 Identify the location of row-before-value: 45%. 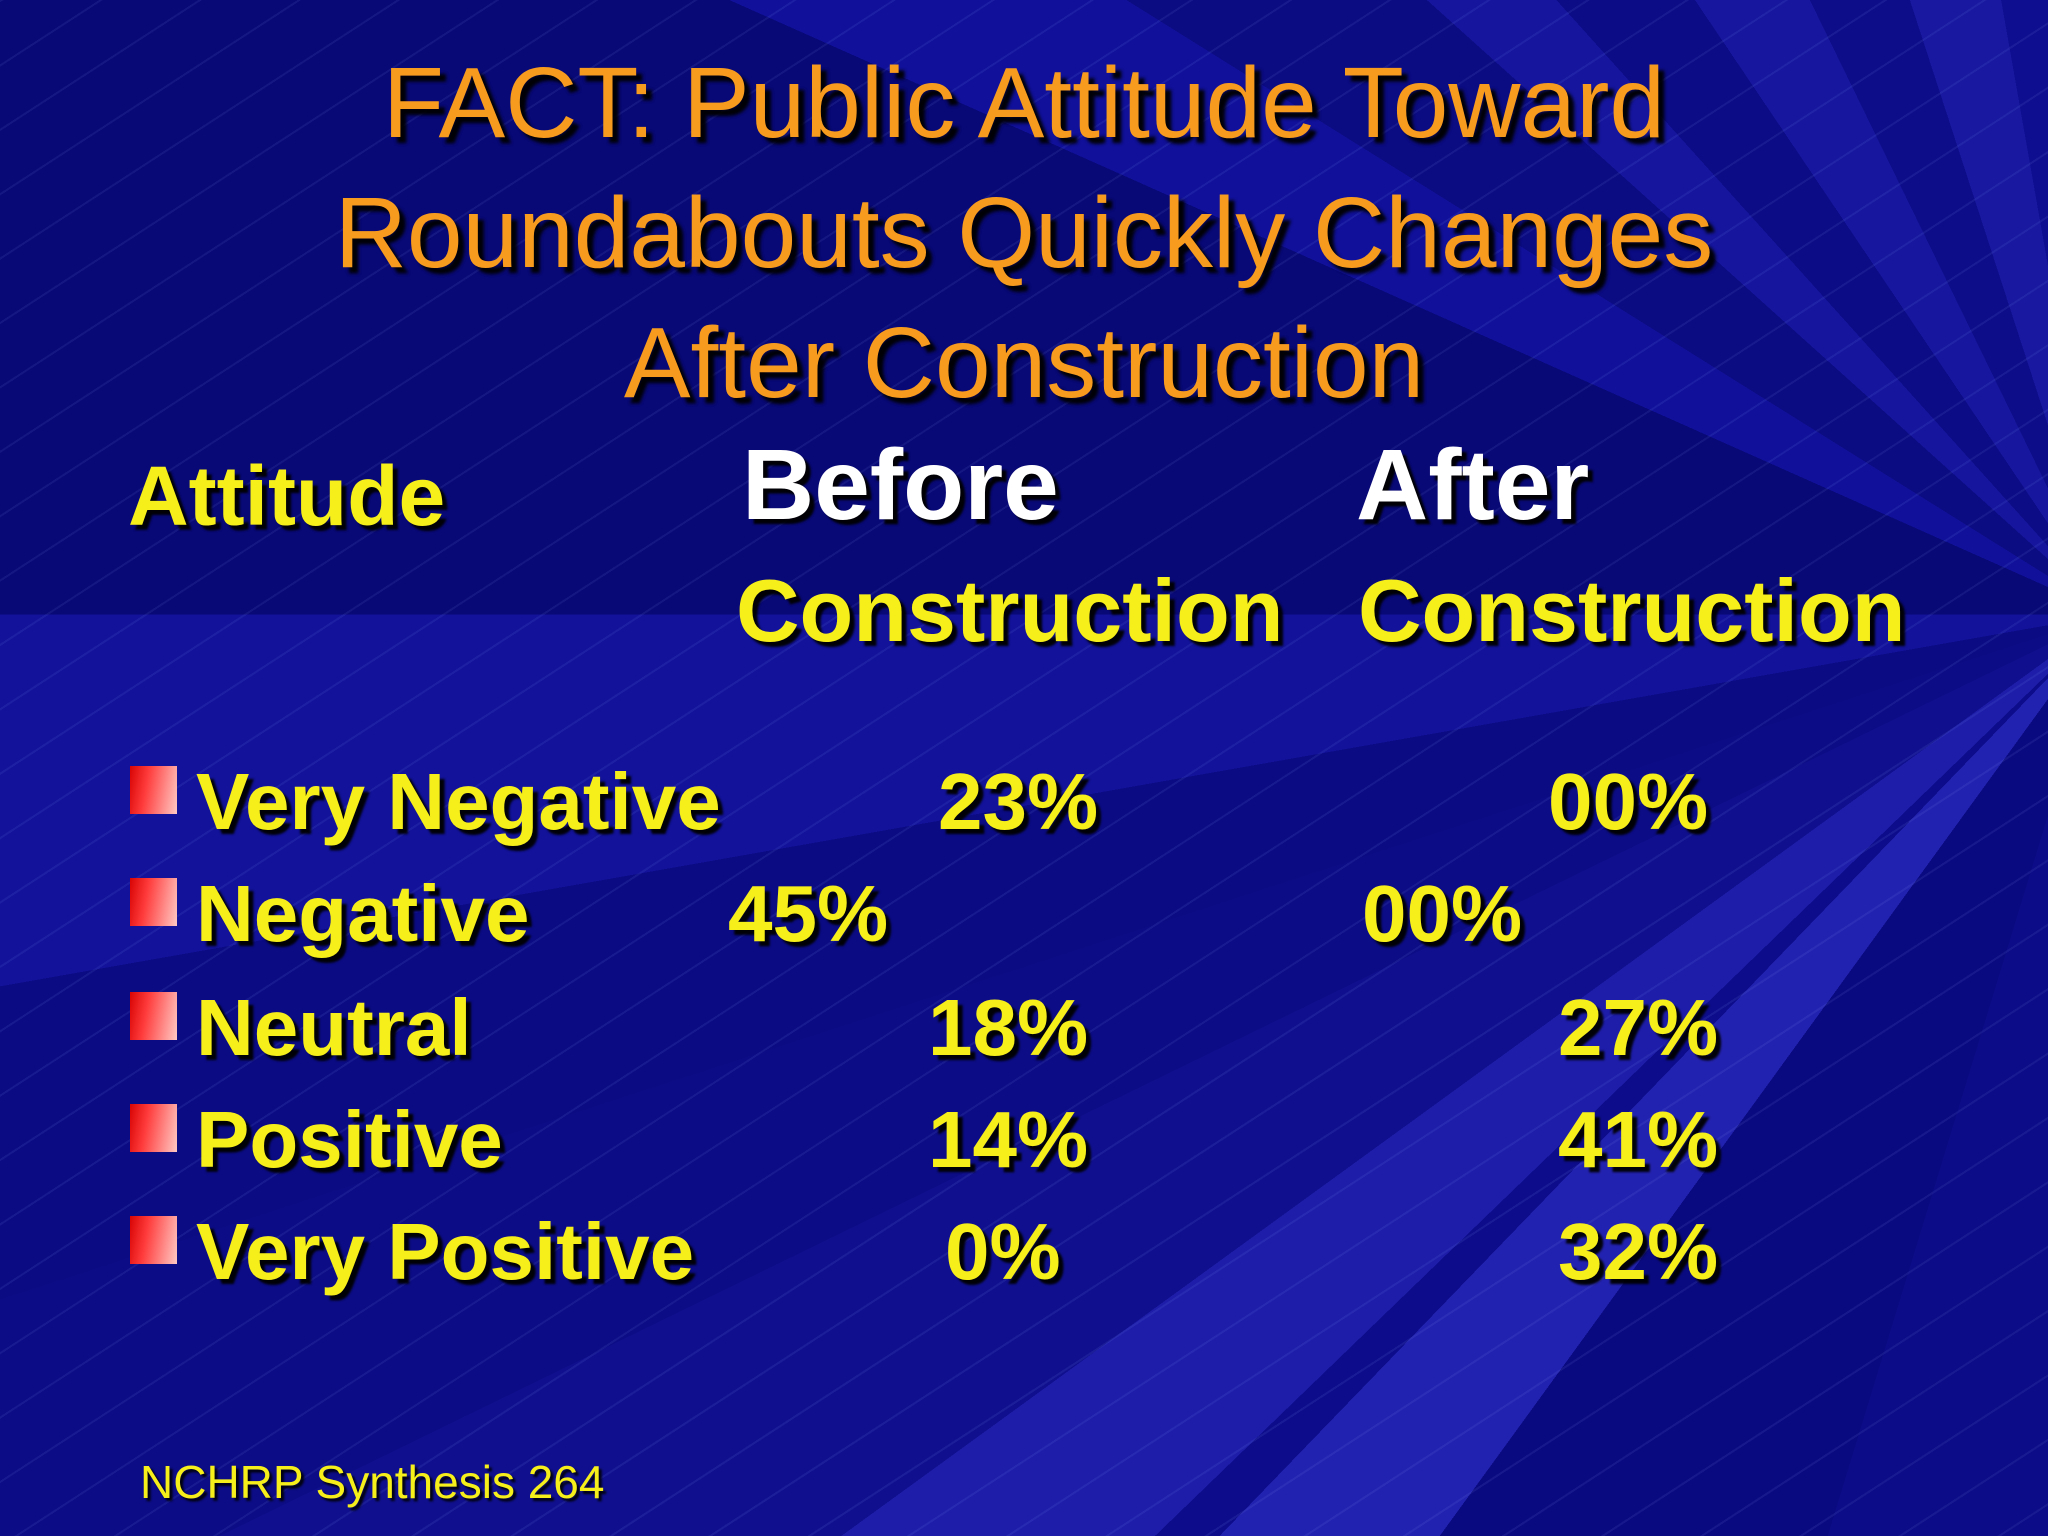
(808, 913).